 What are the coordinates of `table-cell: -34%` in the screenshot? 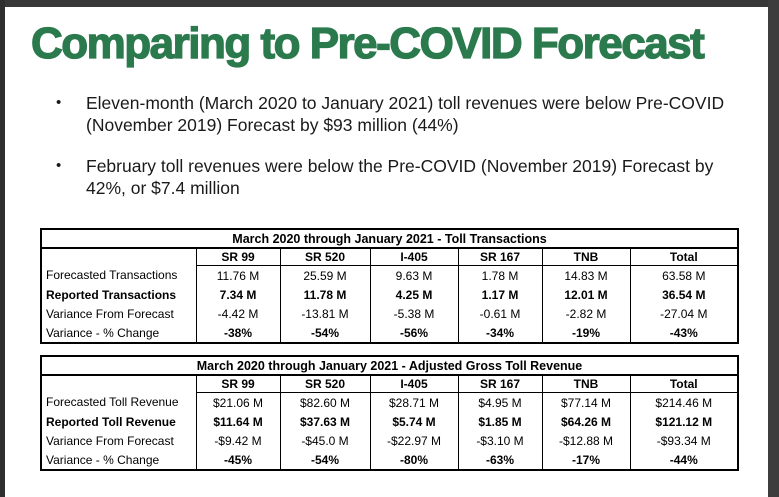 It's located at (499, 333).